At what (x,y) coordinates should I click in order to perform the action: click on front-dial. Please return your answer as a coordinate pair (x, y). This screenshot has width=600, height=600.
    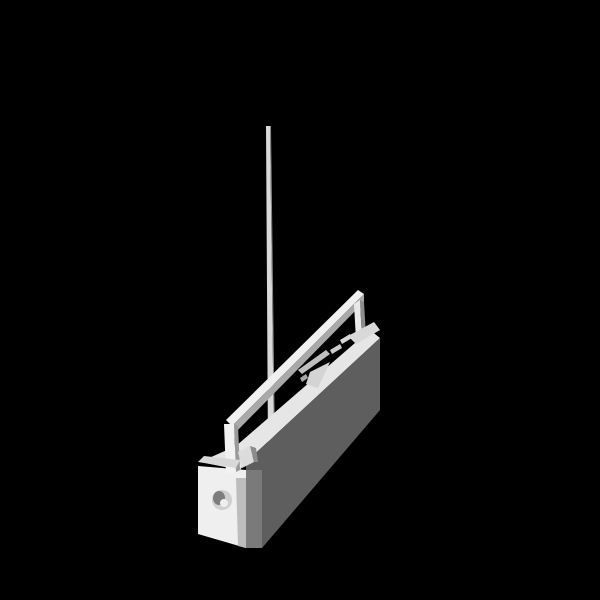
    Looking at the image, I should click on (222, 500).